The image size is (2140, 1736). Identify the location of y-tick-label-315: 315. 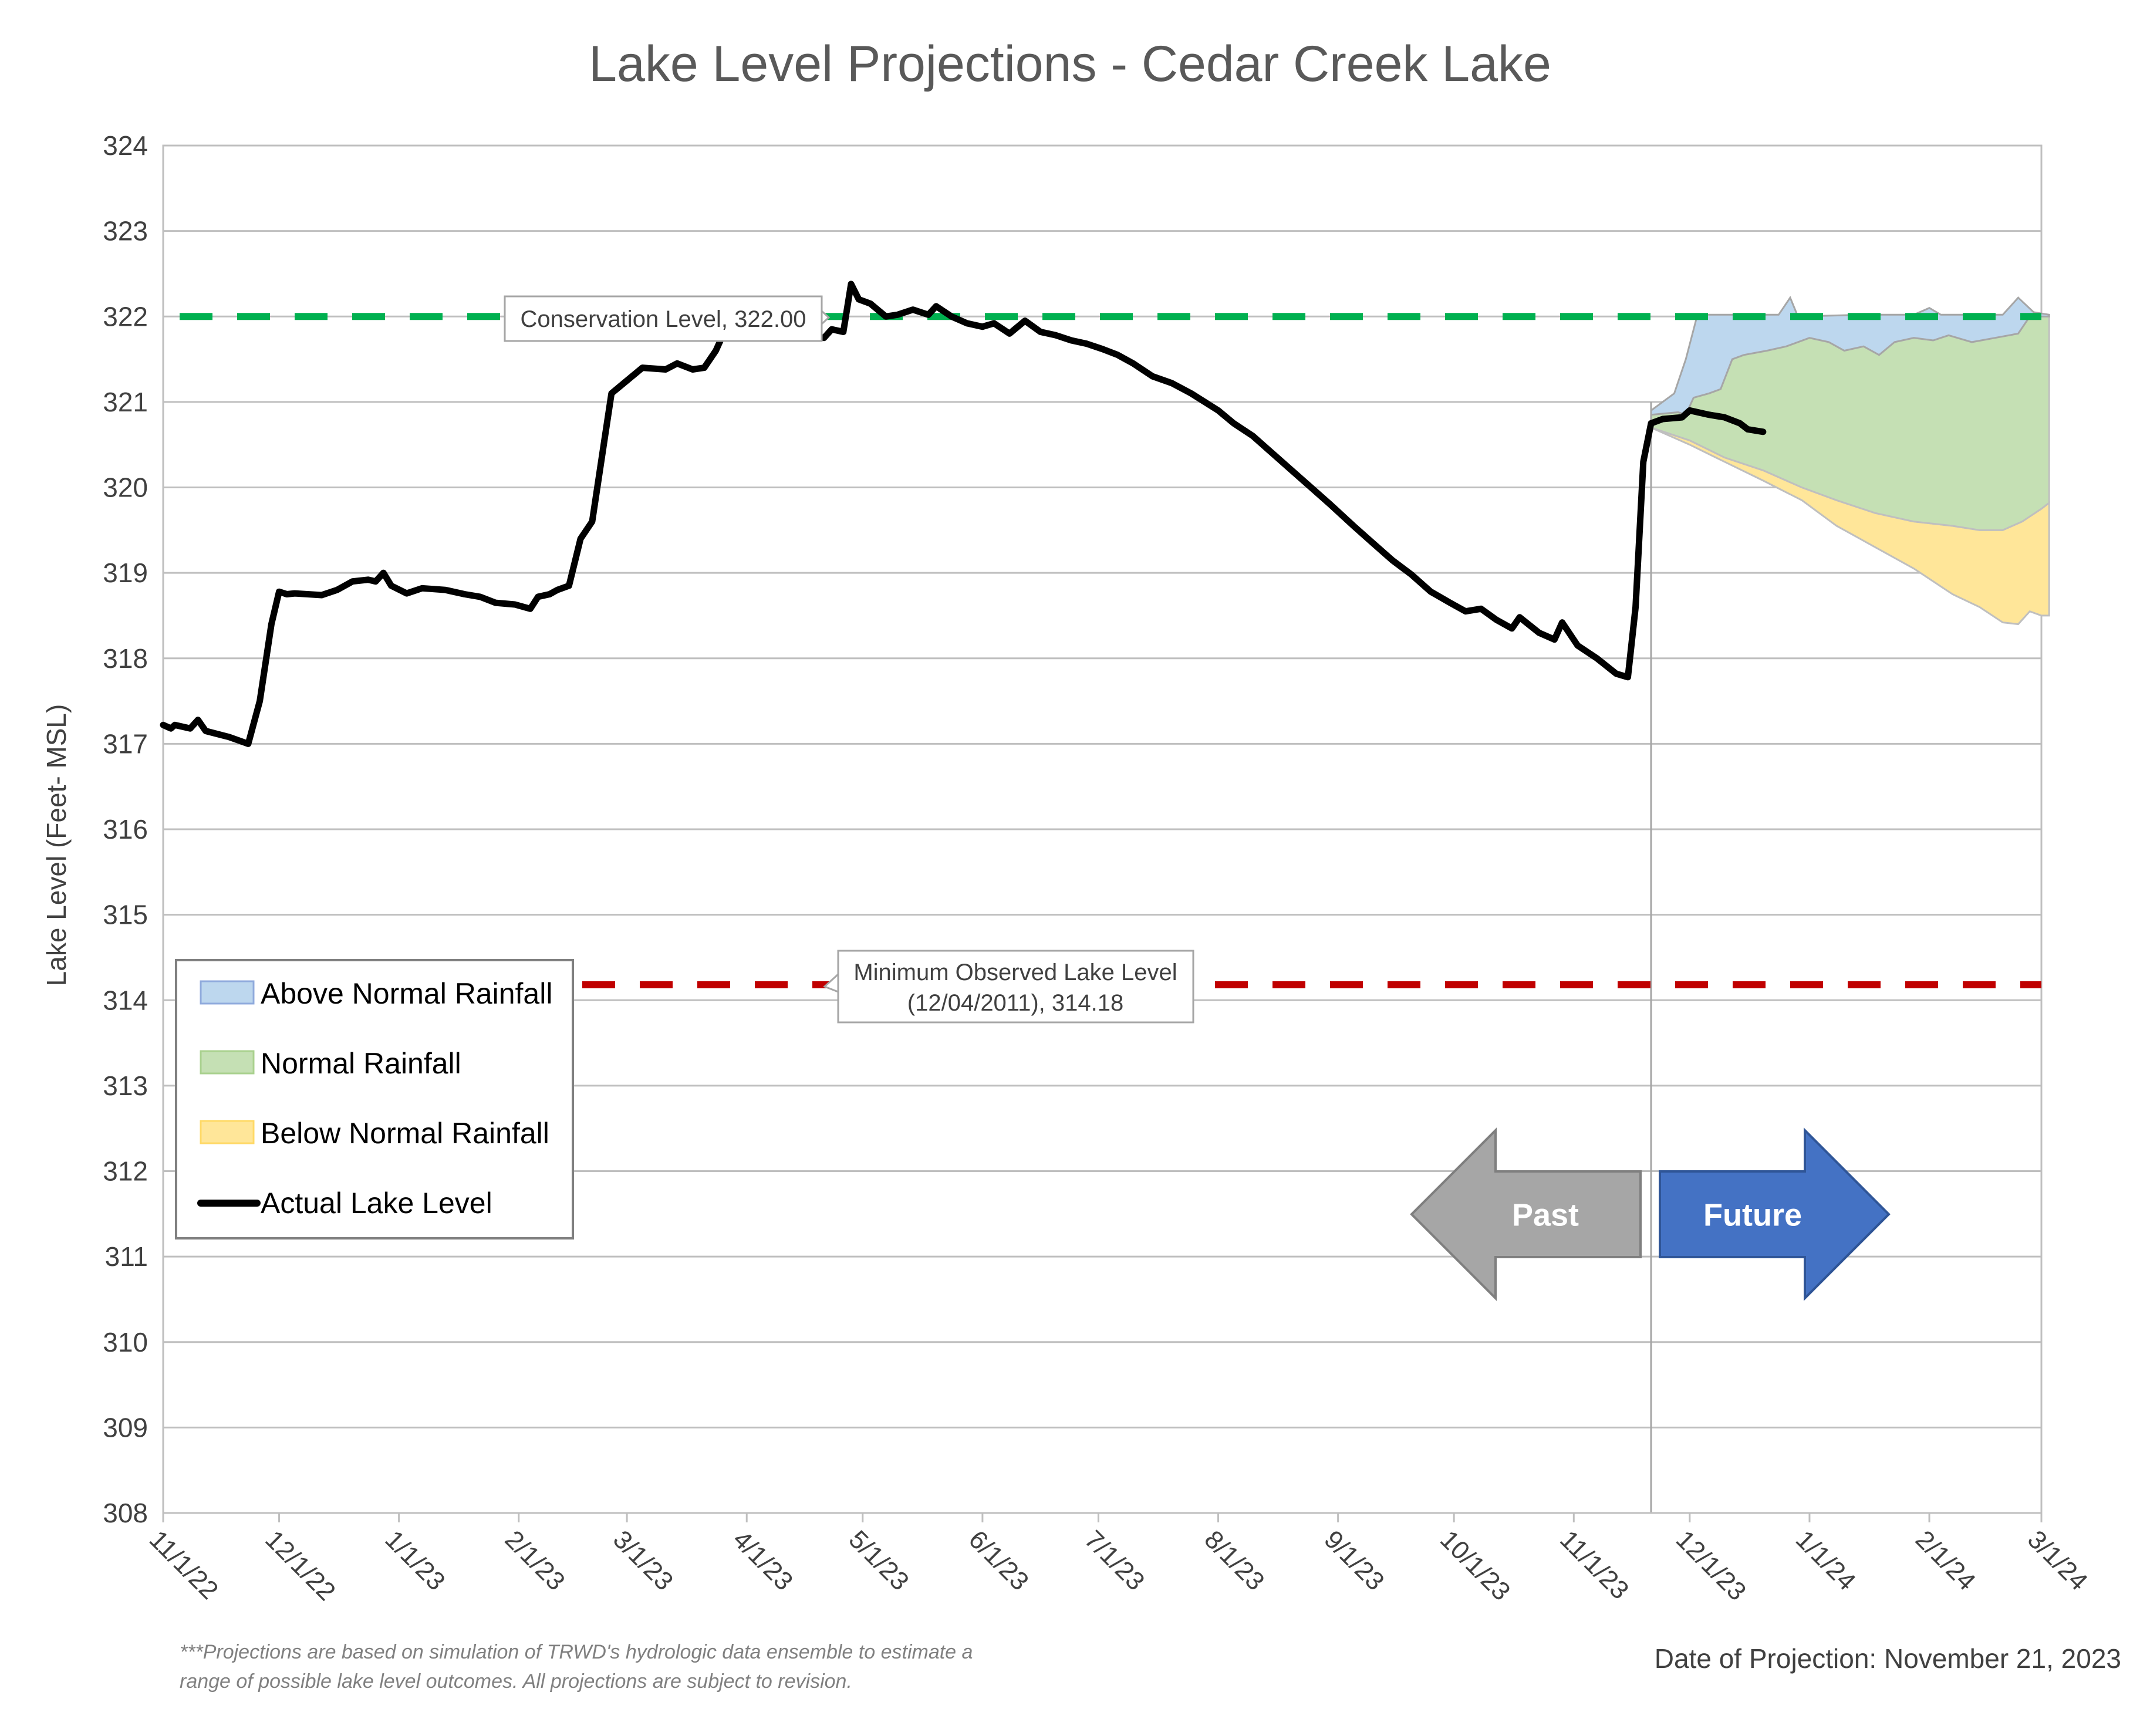
(125, 915).